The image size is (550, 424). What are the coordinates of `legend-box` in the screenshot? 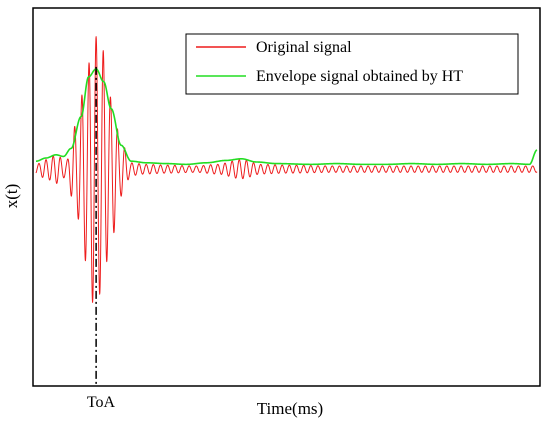 It's located at (352, 64).